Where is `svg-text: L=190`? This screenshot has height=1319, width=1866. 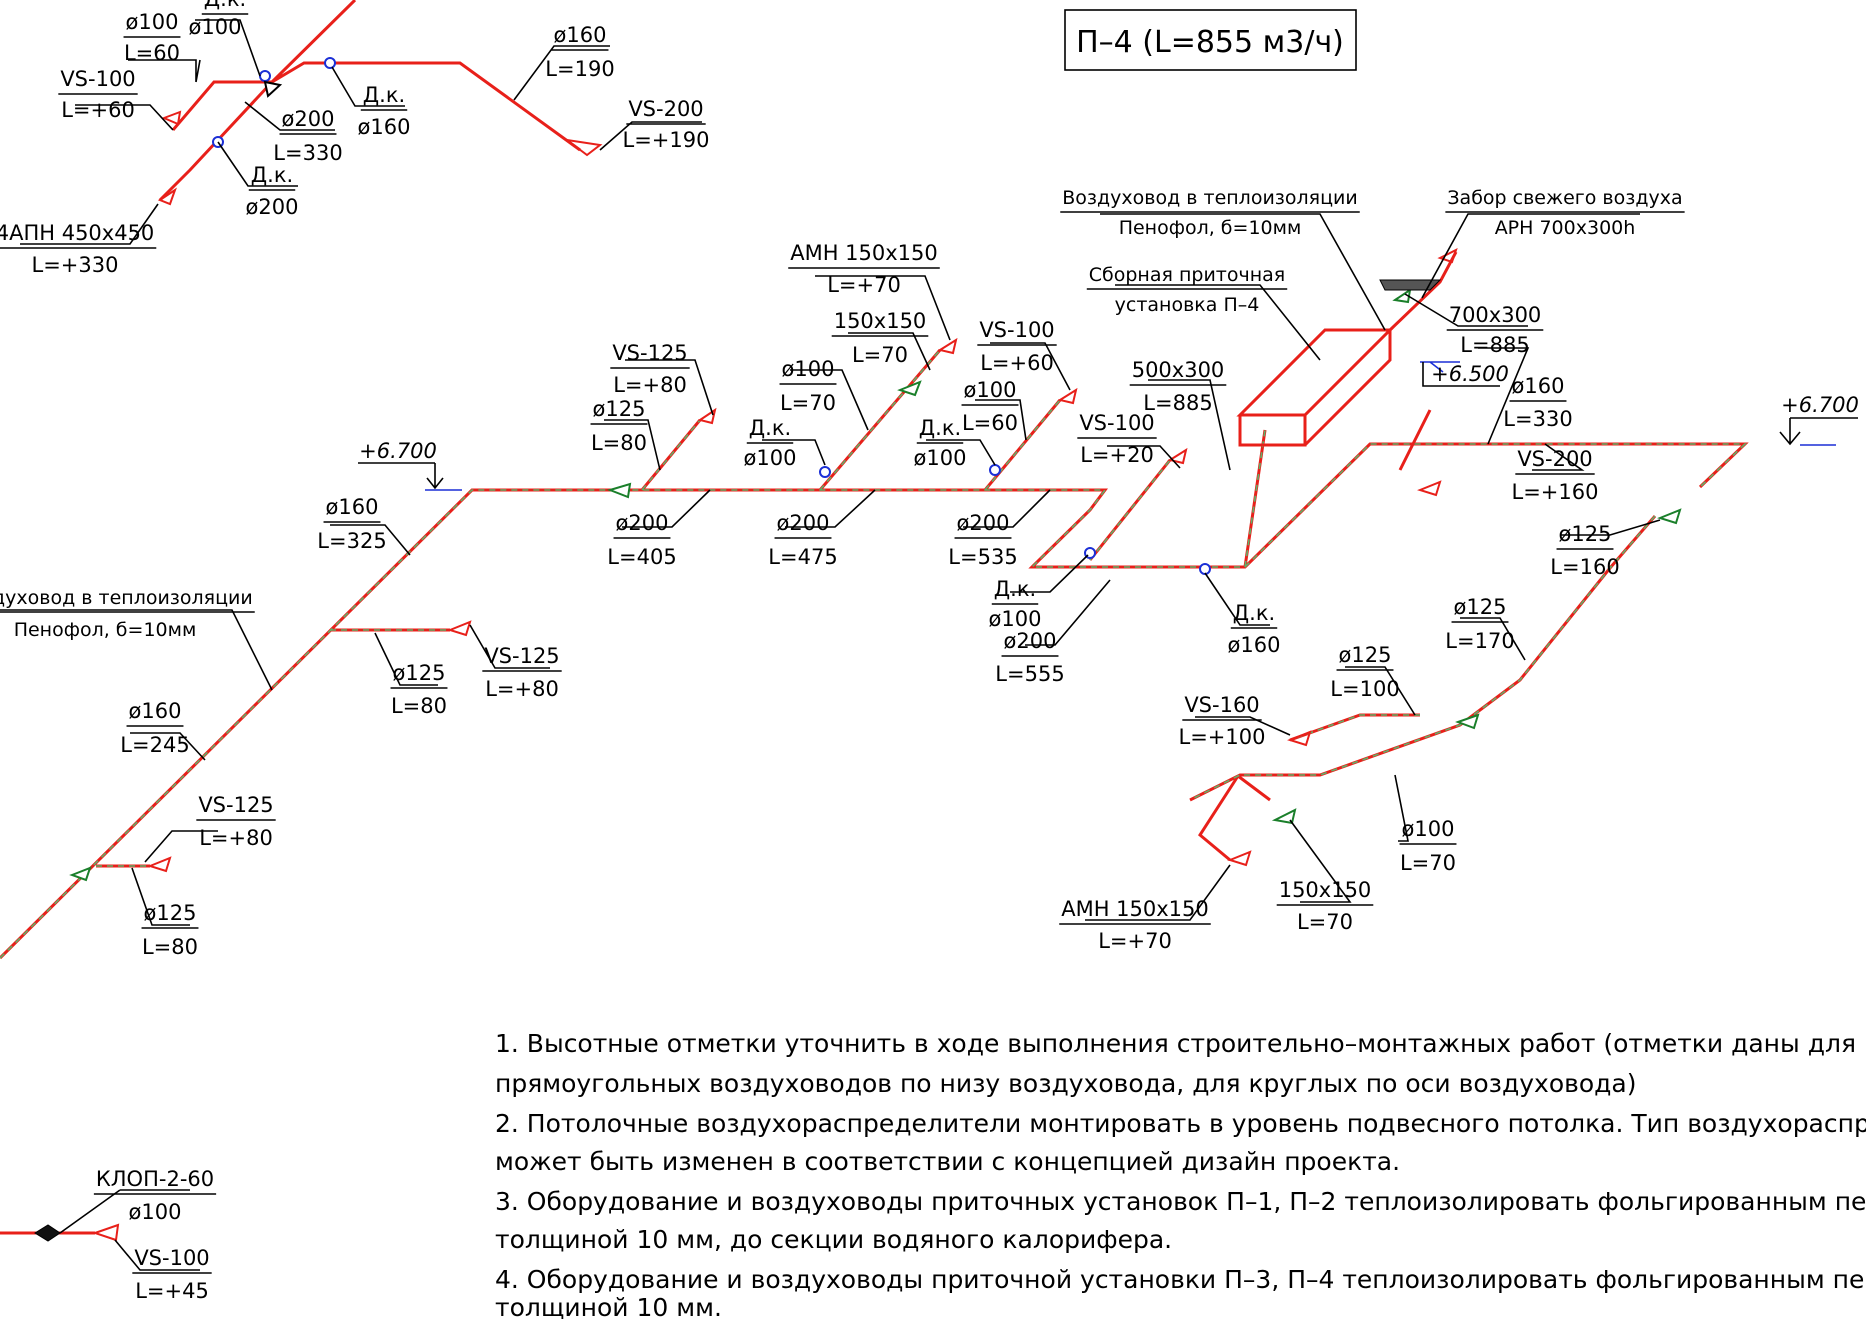
svg-text: L=190 is located at coordinates (579, 69).